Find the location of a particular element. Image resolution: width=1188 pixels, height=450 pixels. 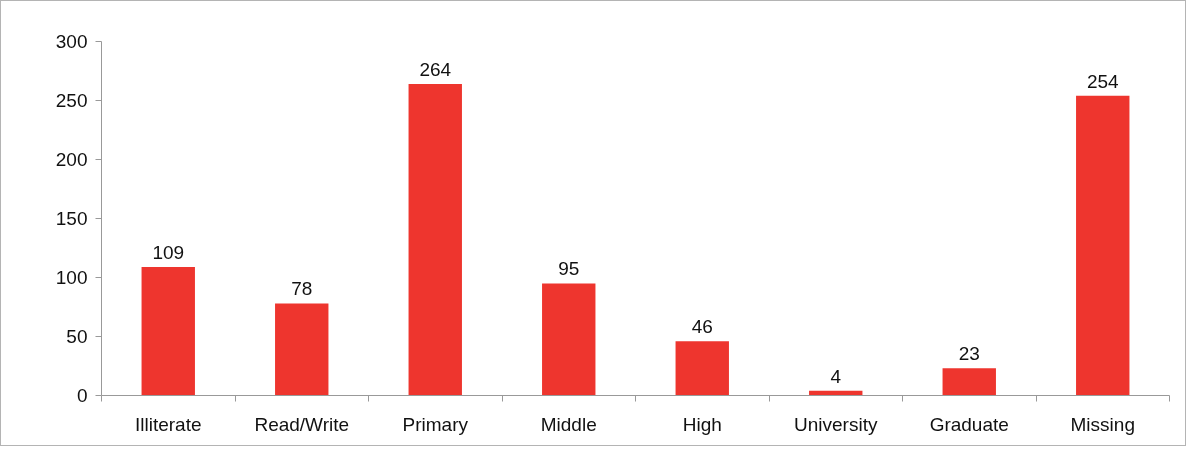

x-tick-label: Illiterate is located at coordinates (168, 424).